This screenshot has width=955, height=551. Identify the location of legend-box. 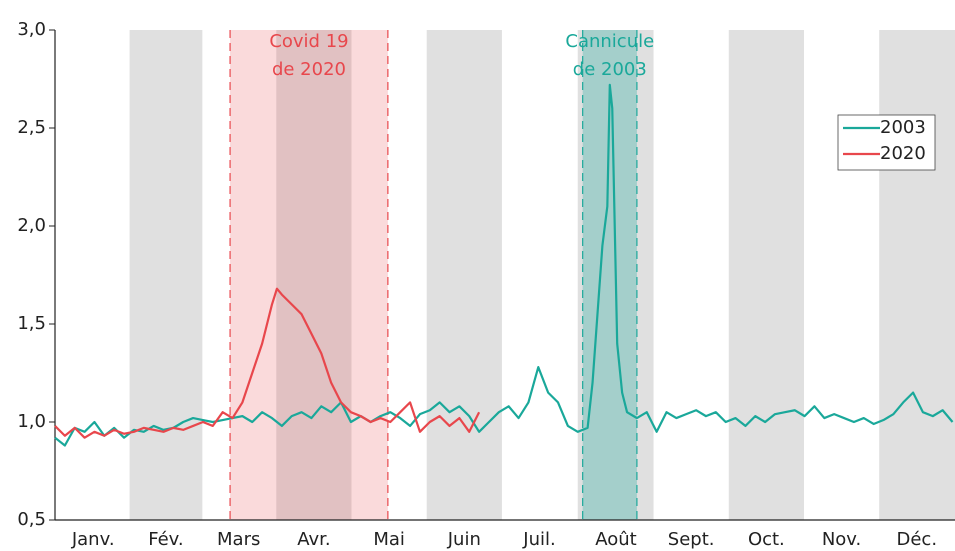
(886, 142).